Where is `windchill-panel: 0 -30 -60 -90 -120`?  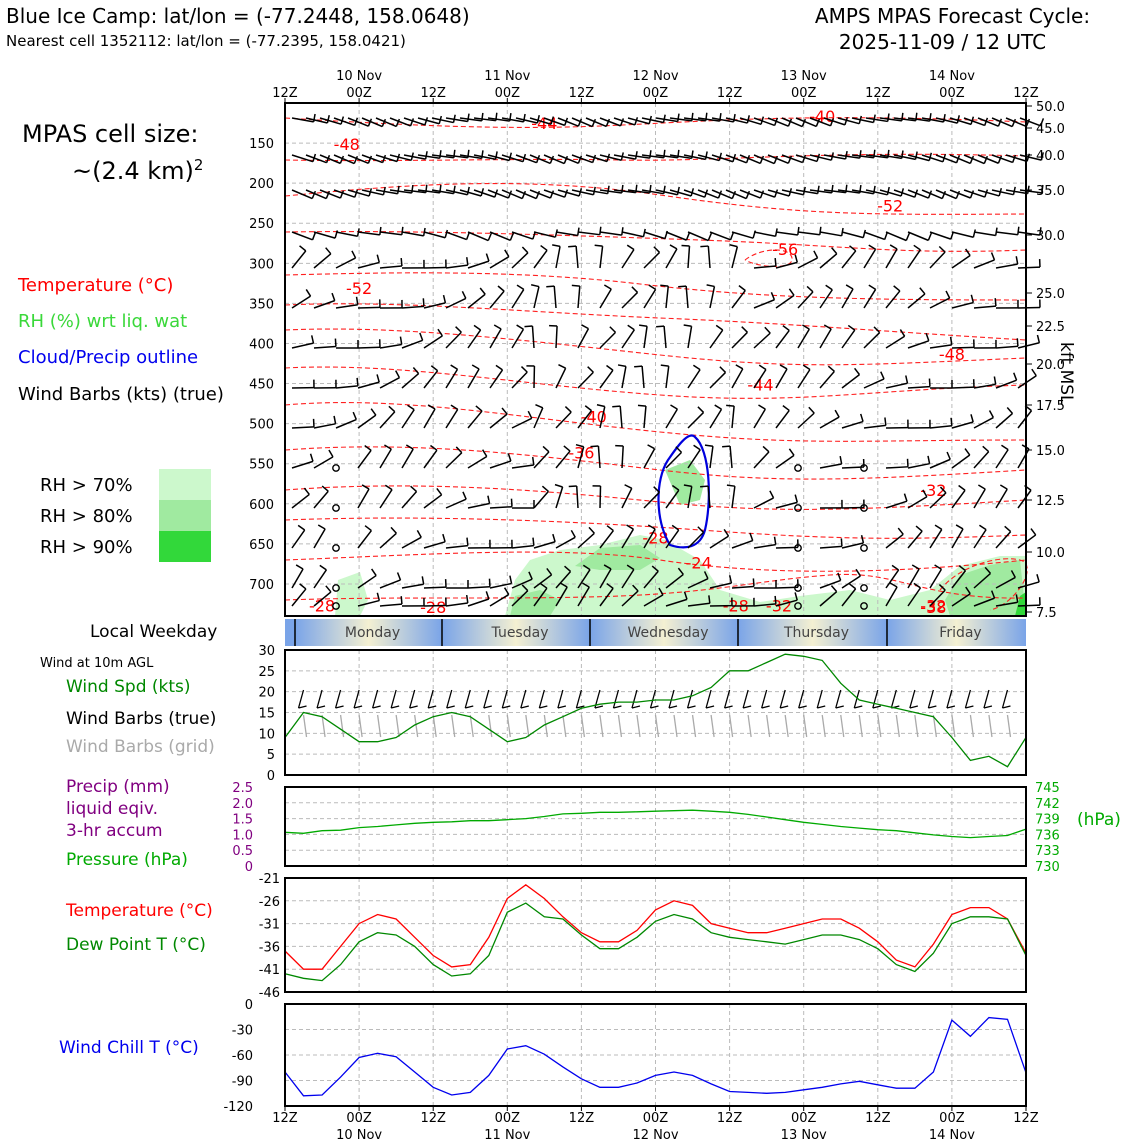 windchill-panel: 0 -30 -60 -90 -120 is located at coordinates (625, 1056).